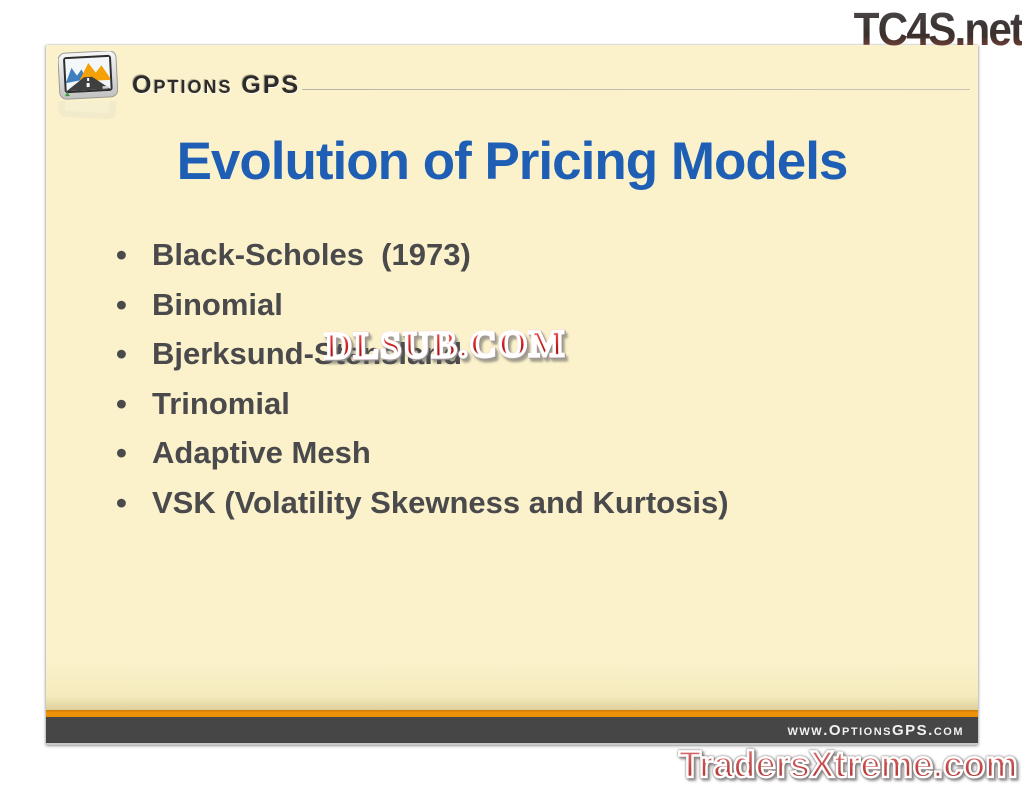  Describe the element at coordinates (512, 713) in the screenshot. I see `footer-orange-bar` at that location.